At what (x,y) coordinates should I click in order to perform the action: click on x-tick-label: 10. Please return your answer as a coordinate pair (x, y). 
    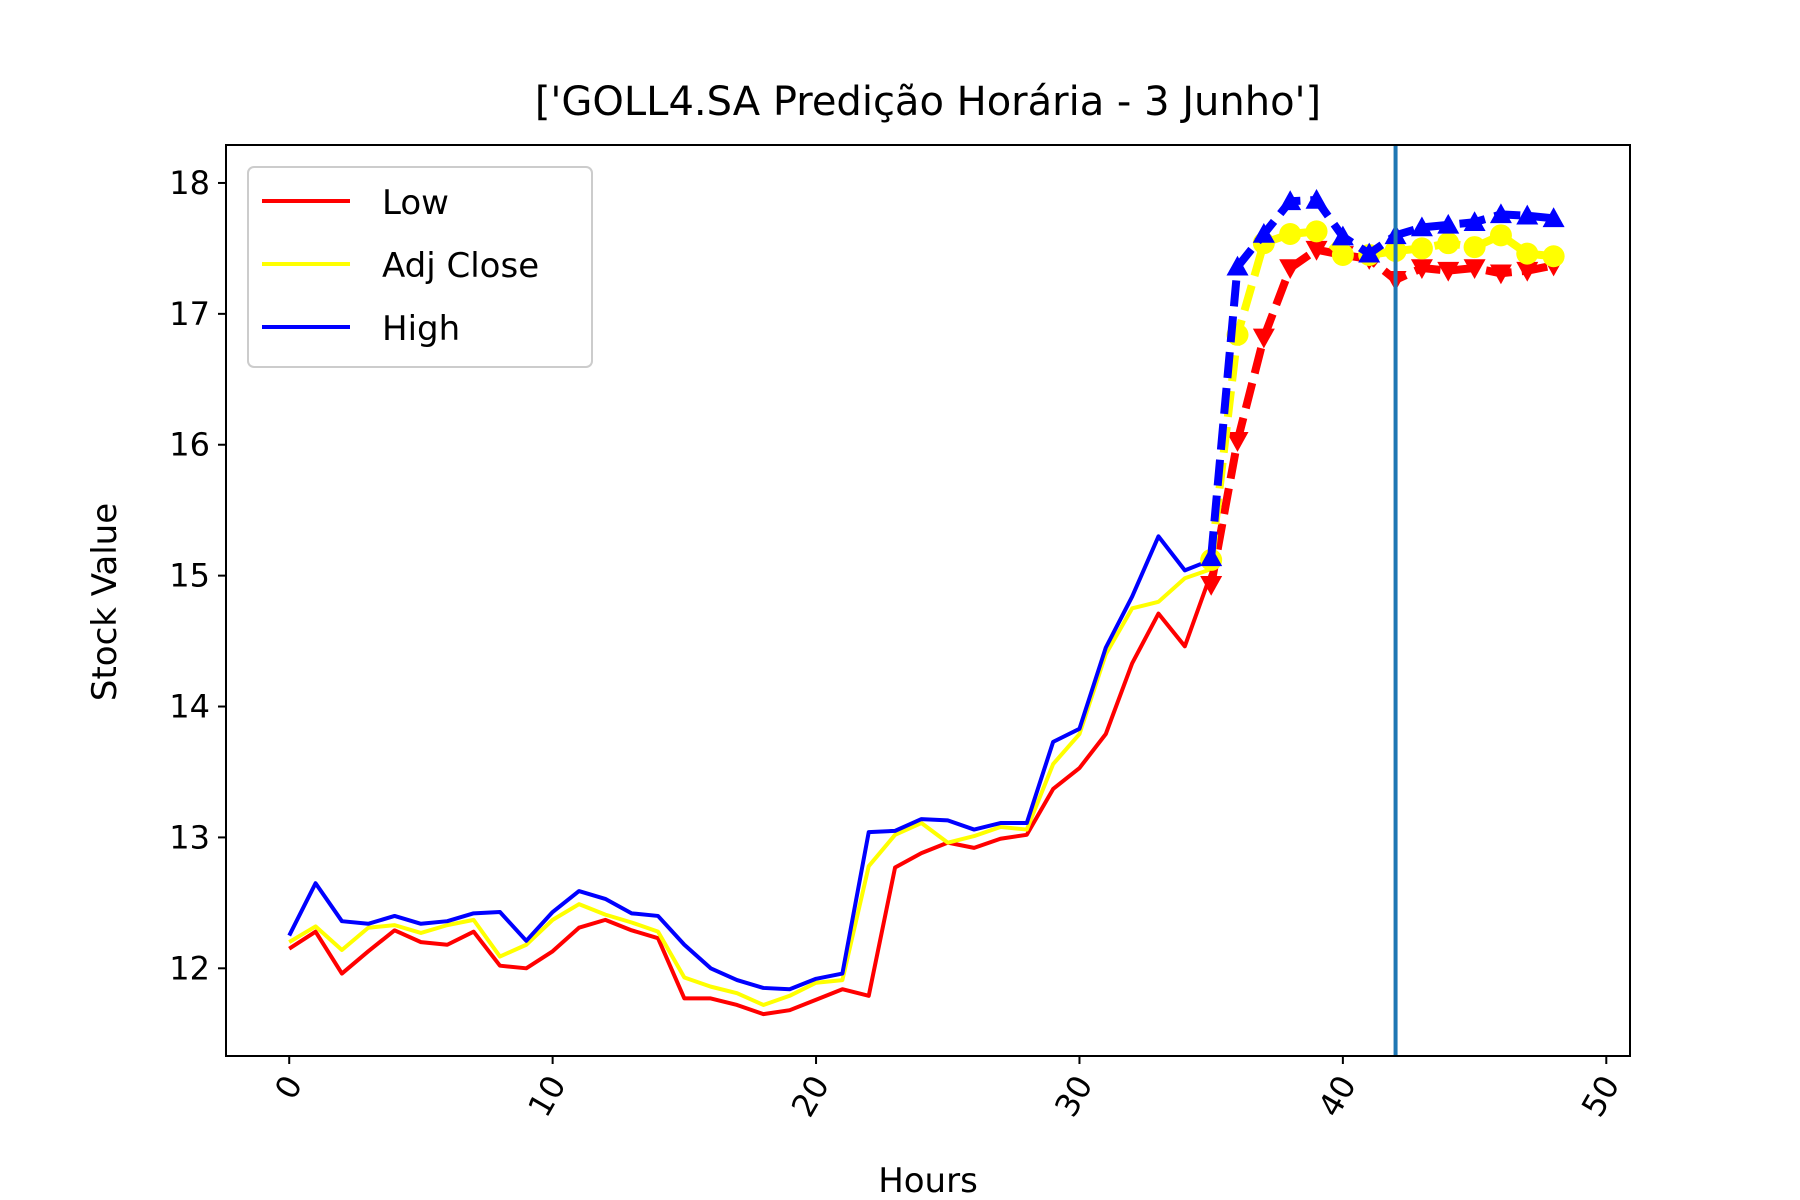
    Looking at the image, I should click on (546, 1096).